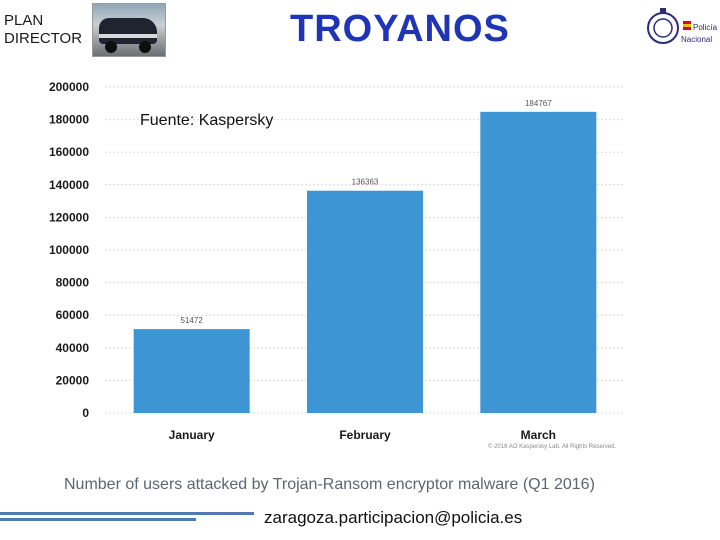  Describe the element at coordinates (207, 120) in the screenshot. I see `source-note: Fuente: Kaspersky` at that location.